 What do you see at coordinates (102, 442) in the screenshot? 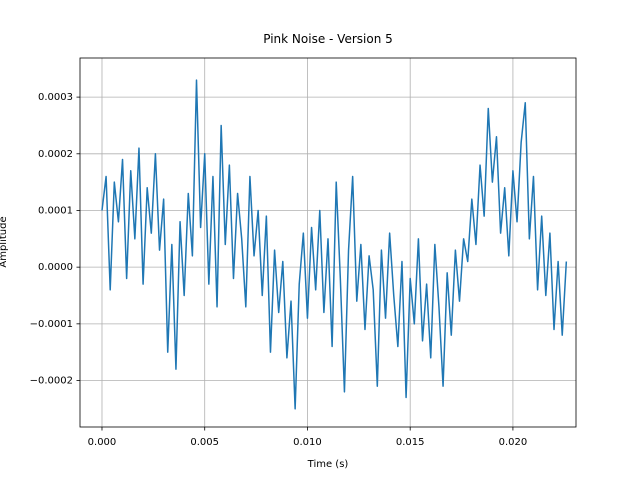
I see `x-tick-label: 0.000` at bounding box center [102, 442].